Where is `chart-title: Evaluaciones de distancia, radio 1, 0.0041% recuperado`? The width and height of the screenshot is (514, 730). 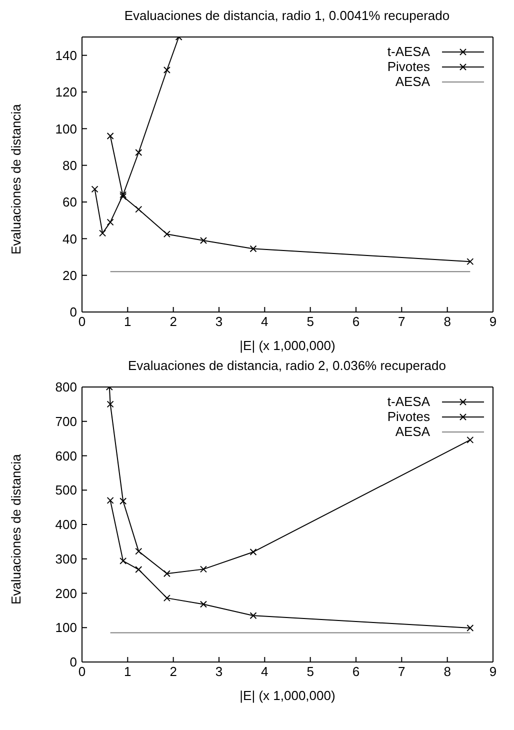 chart-title: Evaluaciones de distancia, radio 1, 0.0041% recuperado is located at coordinates (287, 16).